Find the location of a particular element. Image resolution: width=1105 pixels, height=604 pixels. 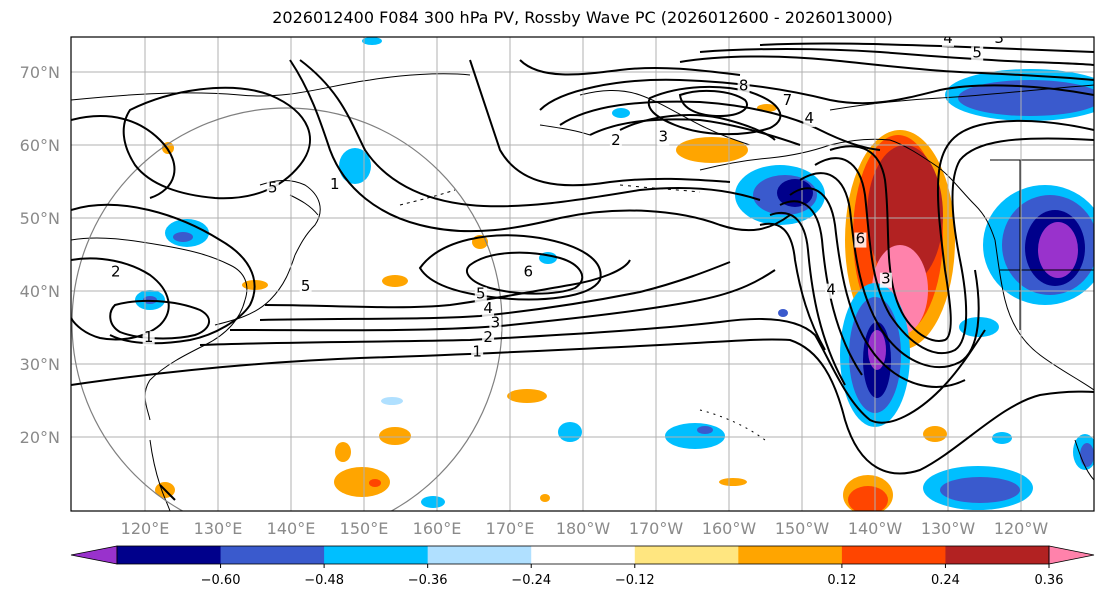

lon-label: 180°W is located at coordinates (583, 528).